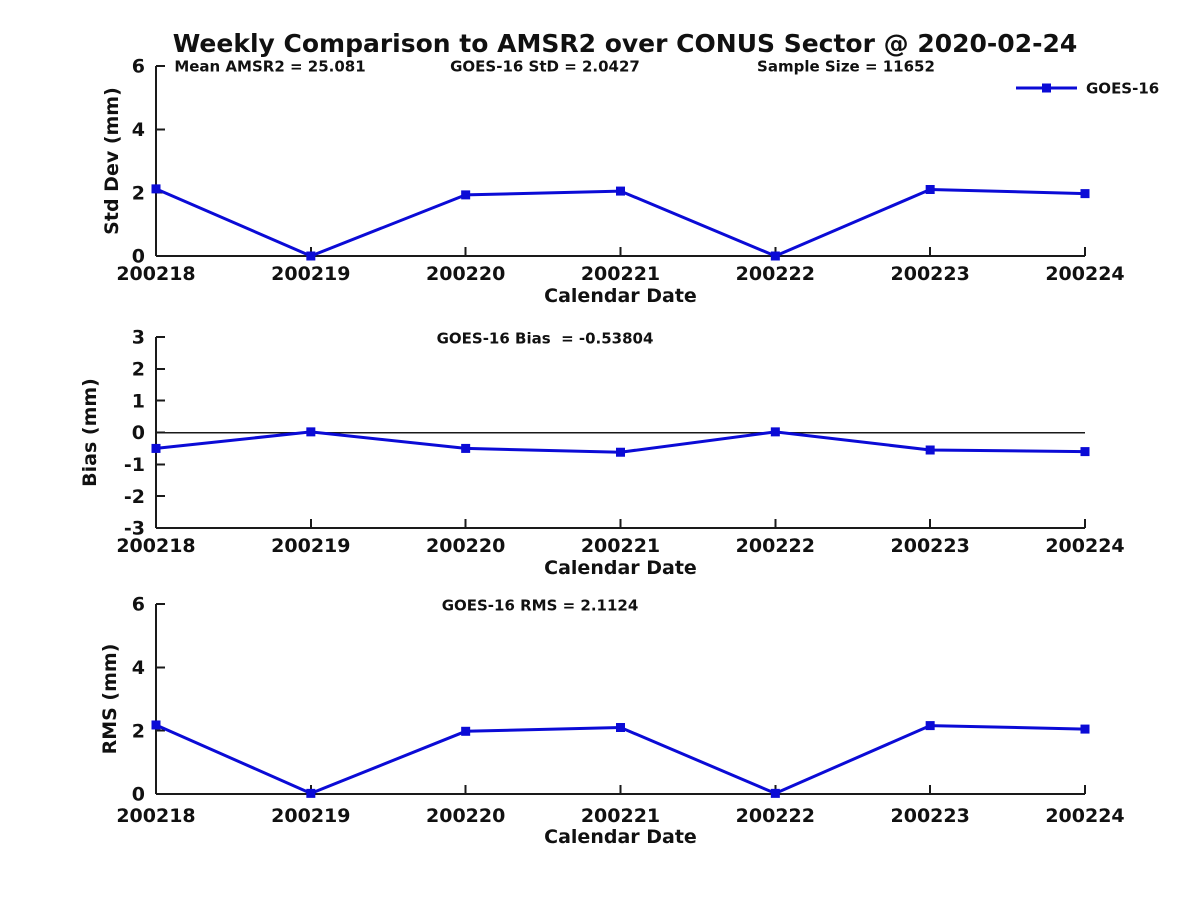  What do you see at coordinates (545, 338) in the screenshot?
I see `annotation: GOES-16 Bias = -0.53804` at bounding box center [545, 338].